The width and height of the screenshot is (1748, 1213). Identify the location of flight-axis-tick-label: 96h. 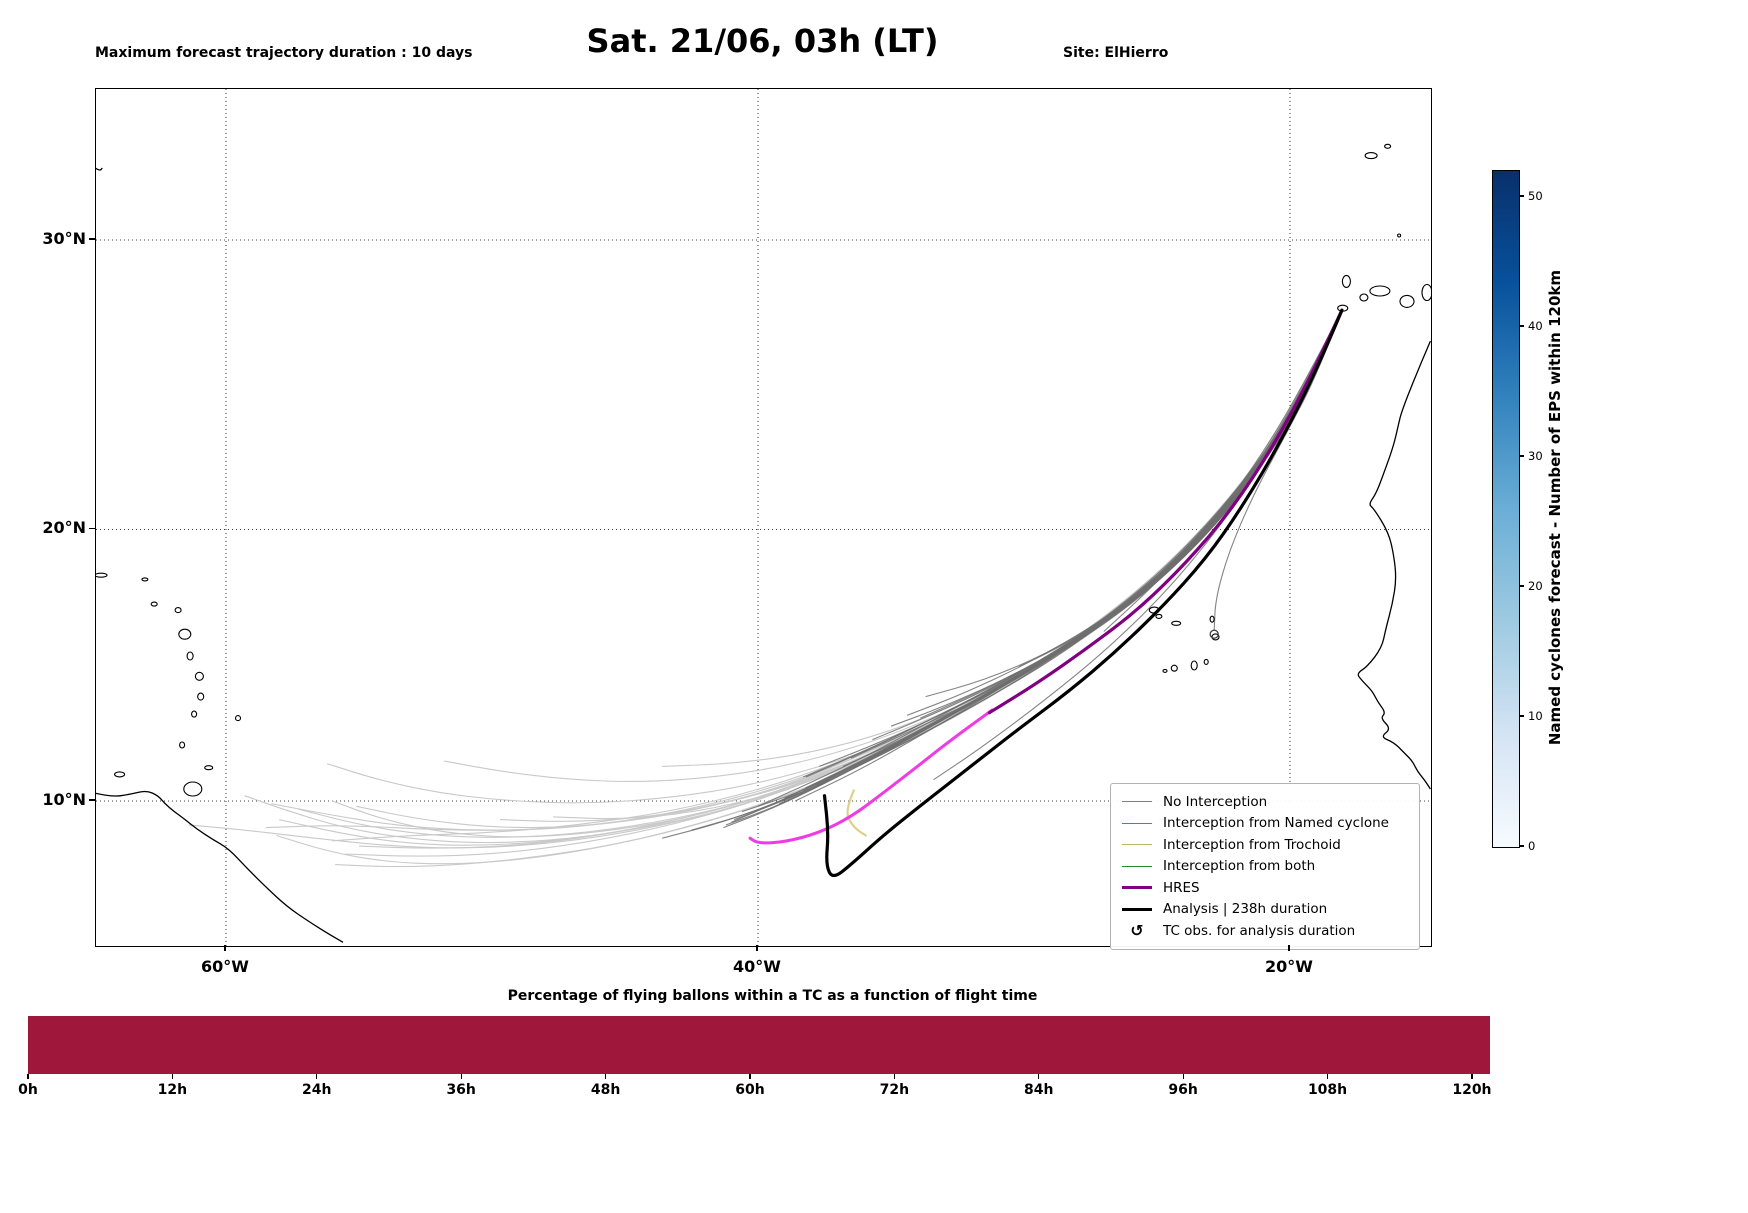
(1183, 1090).